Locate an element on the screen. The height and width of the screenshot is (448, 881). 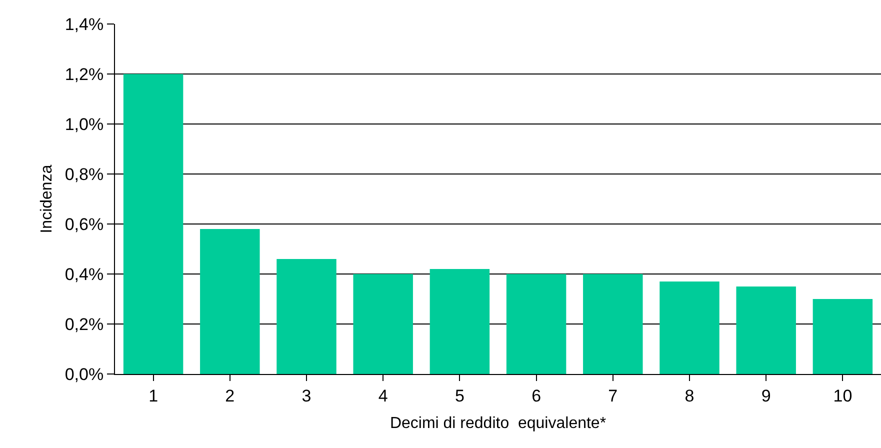
x-tick-label: 5 is located at coordinates (459, 396).